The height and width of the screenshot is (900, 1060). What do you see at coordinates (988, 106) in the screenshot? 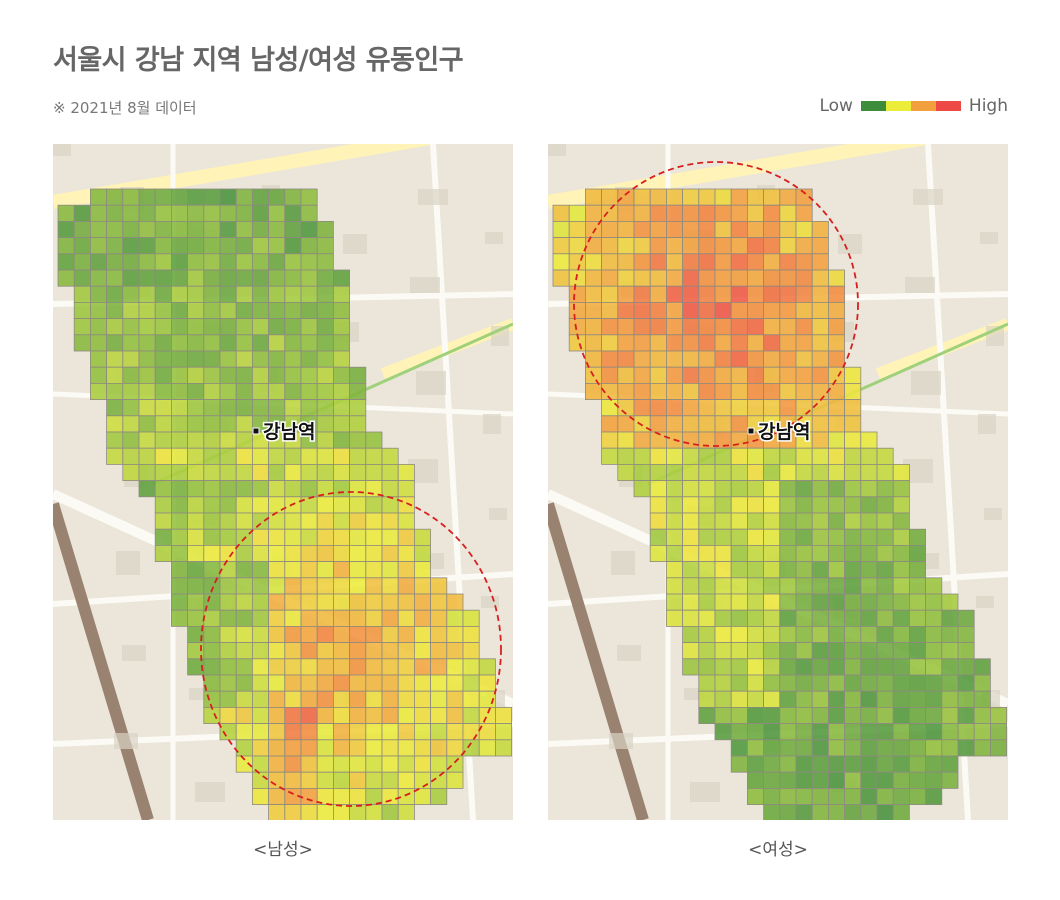
I see `legend-high-label: High` at bounding box center [988, 106].